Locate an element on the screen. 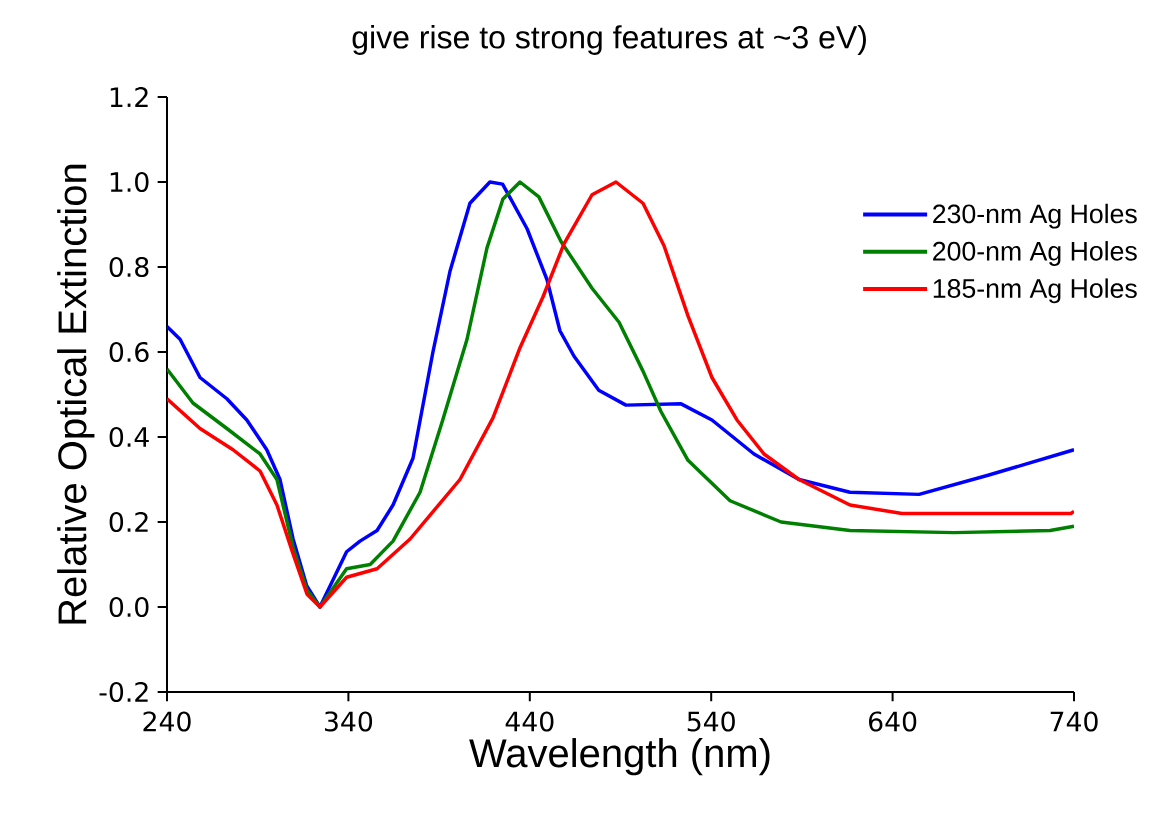  x-tick-label: 240 is located at coordinates (167, 721).